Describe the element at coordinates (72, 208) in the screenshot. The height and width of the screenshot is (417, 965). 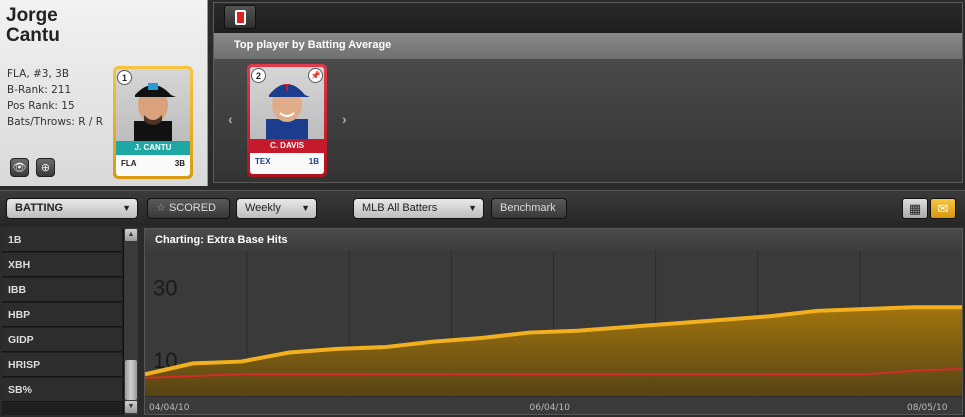
I see `category-select: BATTING ▼` at that location.